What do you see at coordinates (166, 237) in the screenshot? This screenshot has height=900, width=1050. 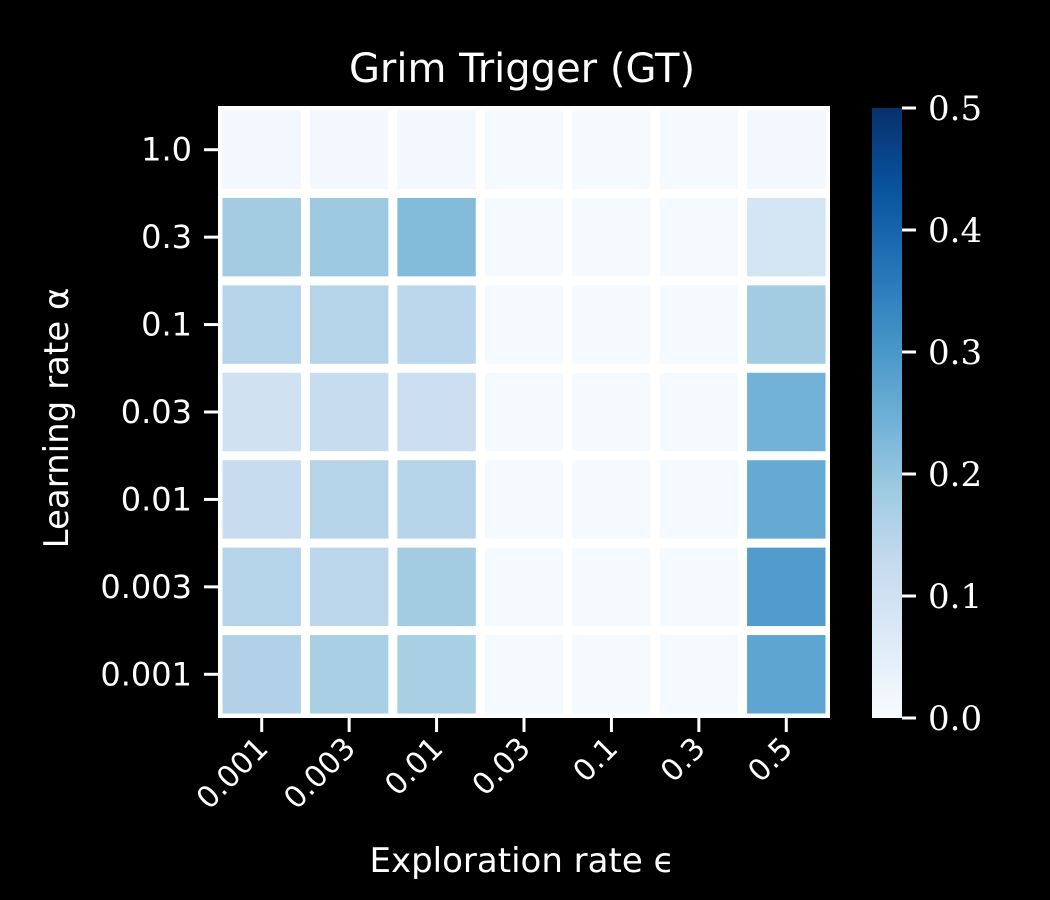 I see `y-tick-label: 0.3` at bounding box center [166, 237].